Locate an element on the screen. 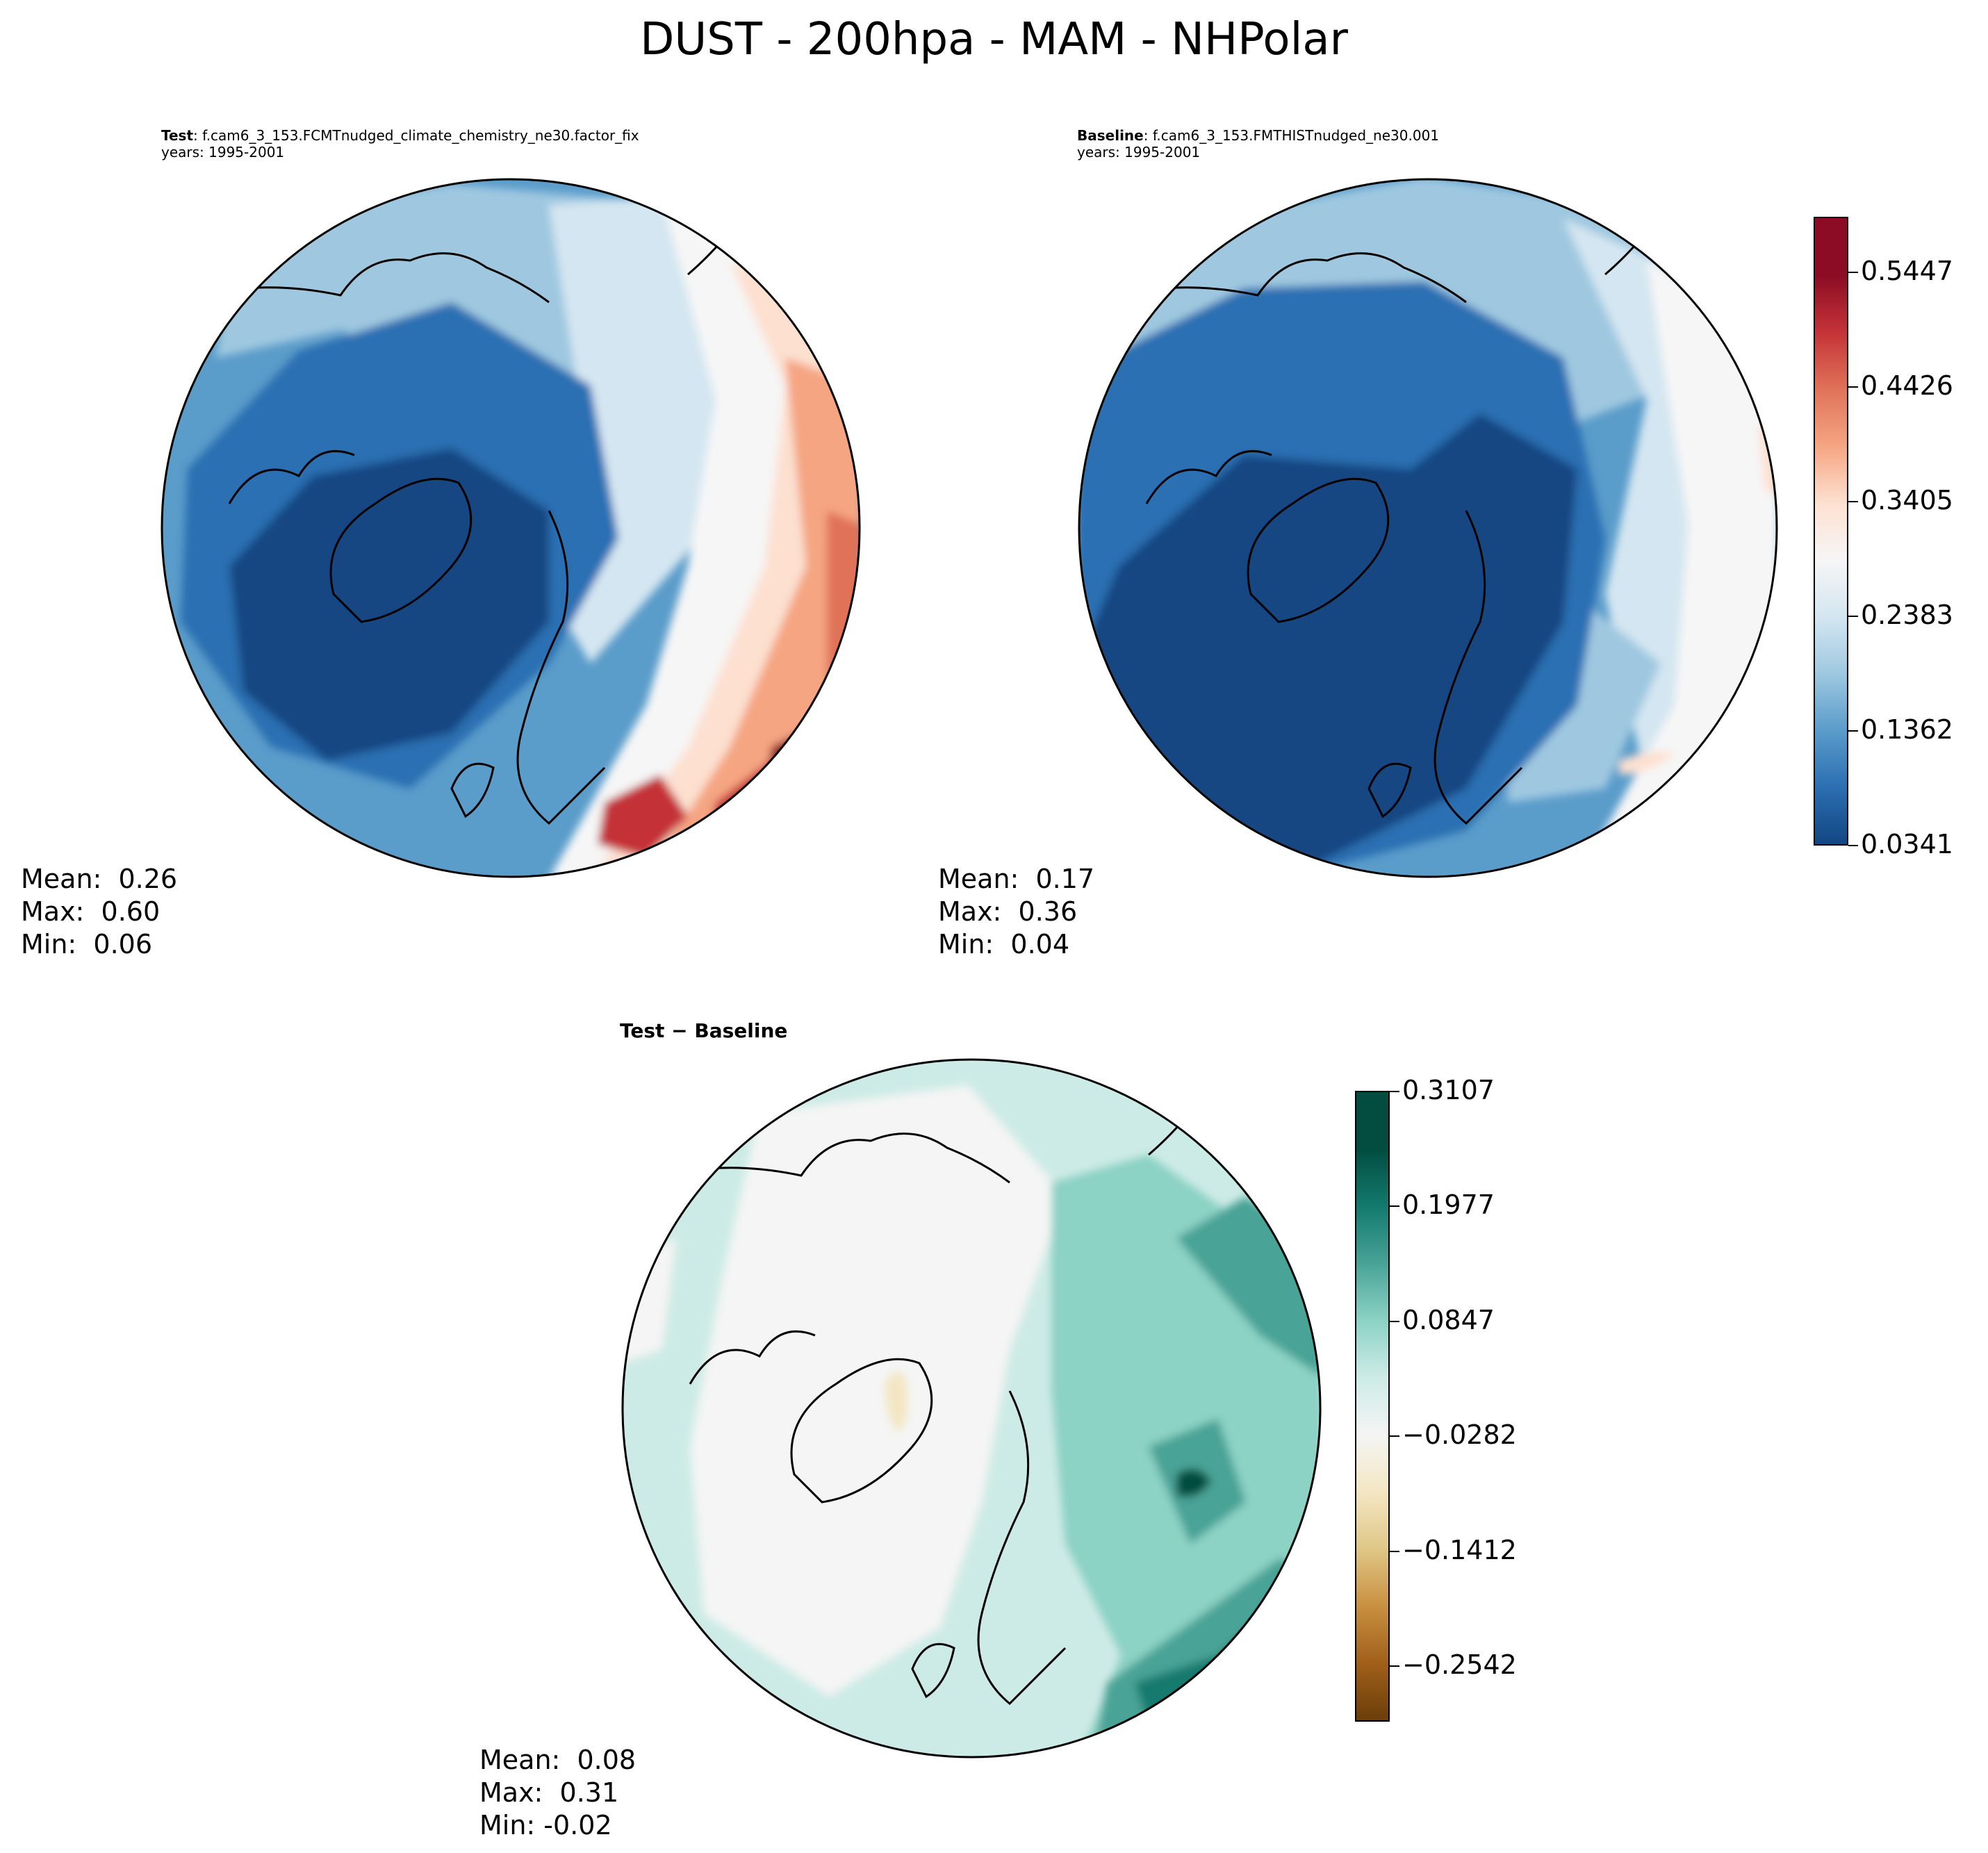 This screenshot has height=1853, width=1988. baseline-max: Max: 0.36 is located at coordinates (1008, 911).